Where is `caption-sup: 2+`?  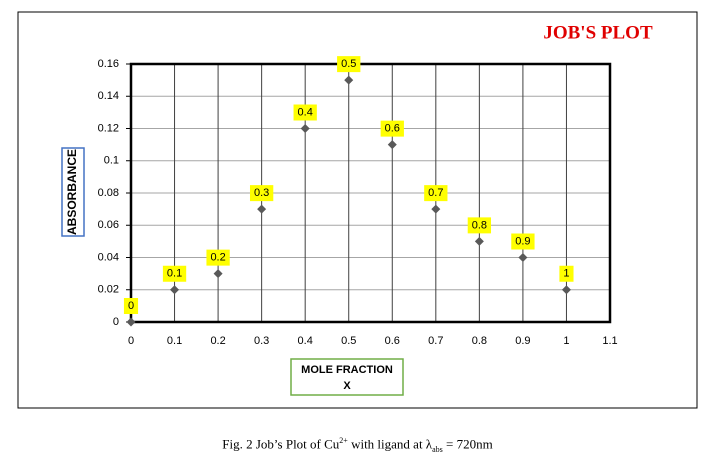
caption-sup: 2+ is located at coordinates (343, 440).